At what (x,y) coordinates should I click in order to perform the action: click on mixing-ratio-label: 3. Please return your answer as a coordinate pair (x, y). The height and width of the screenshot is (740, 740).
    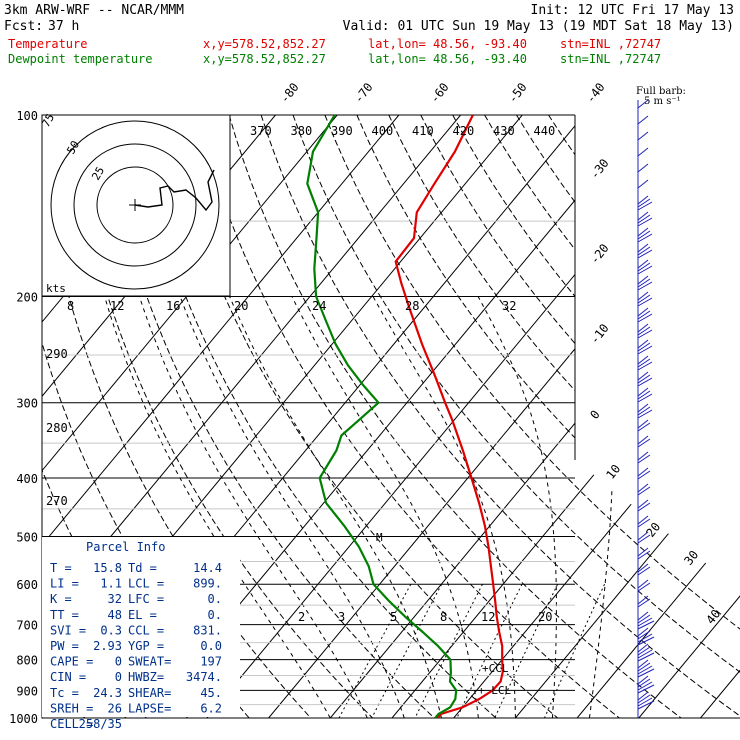
    Looking at the image, I should click on (341, 617).